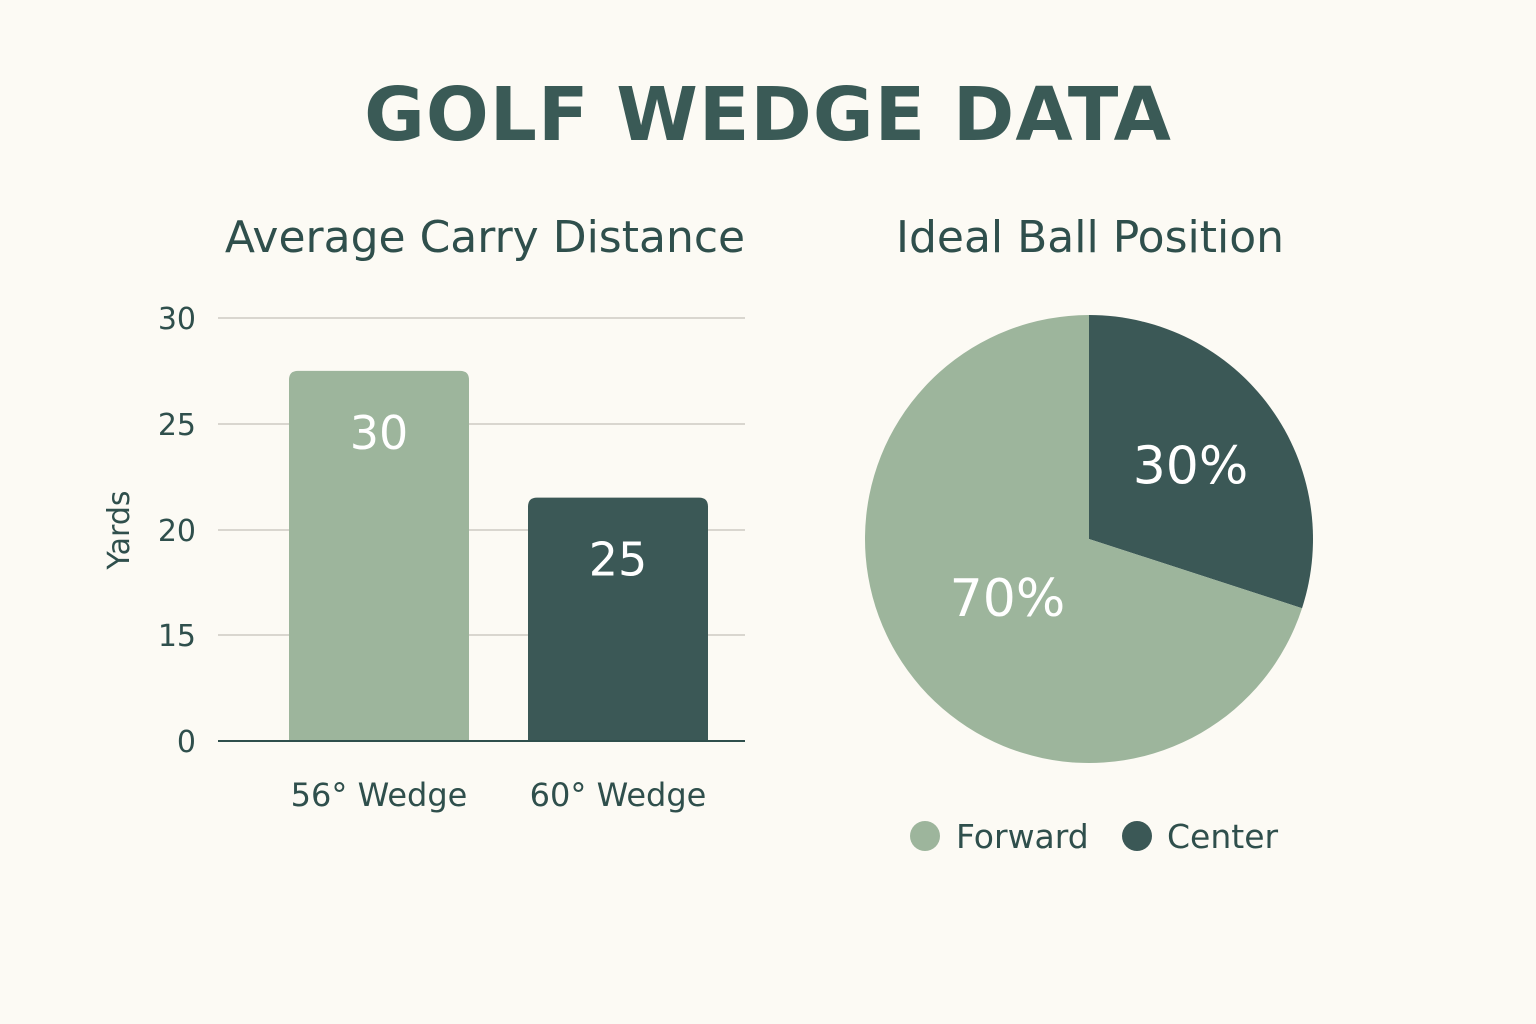 Image resolution: width=1536 pixels, height=1024 pixels. I want to click on legend-label: Center, so click(1223, 836).